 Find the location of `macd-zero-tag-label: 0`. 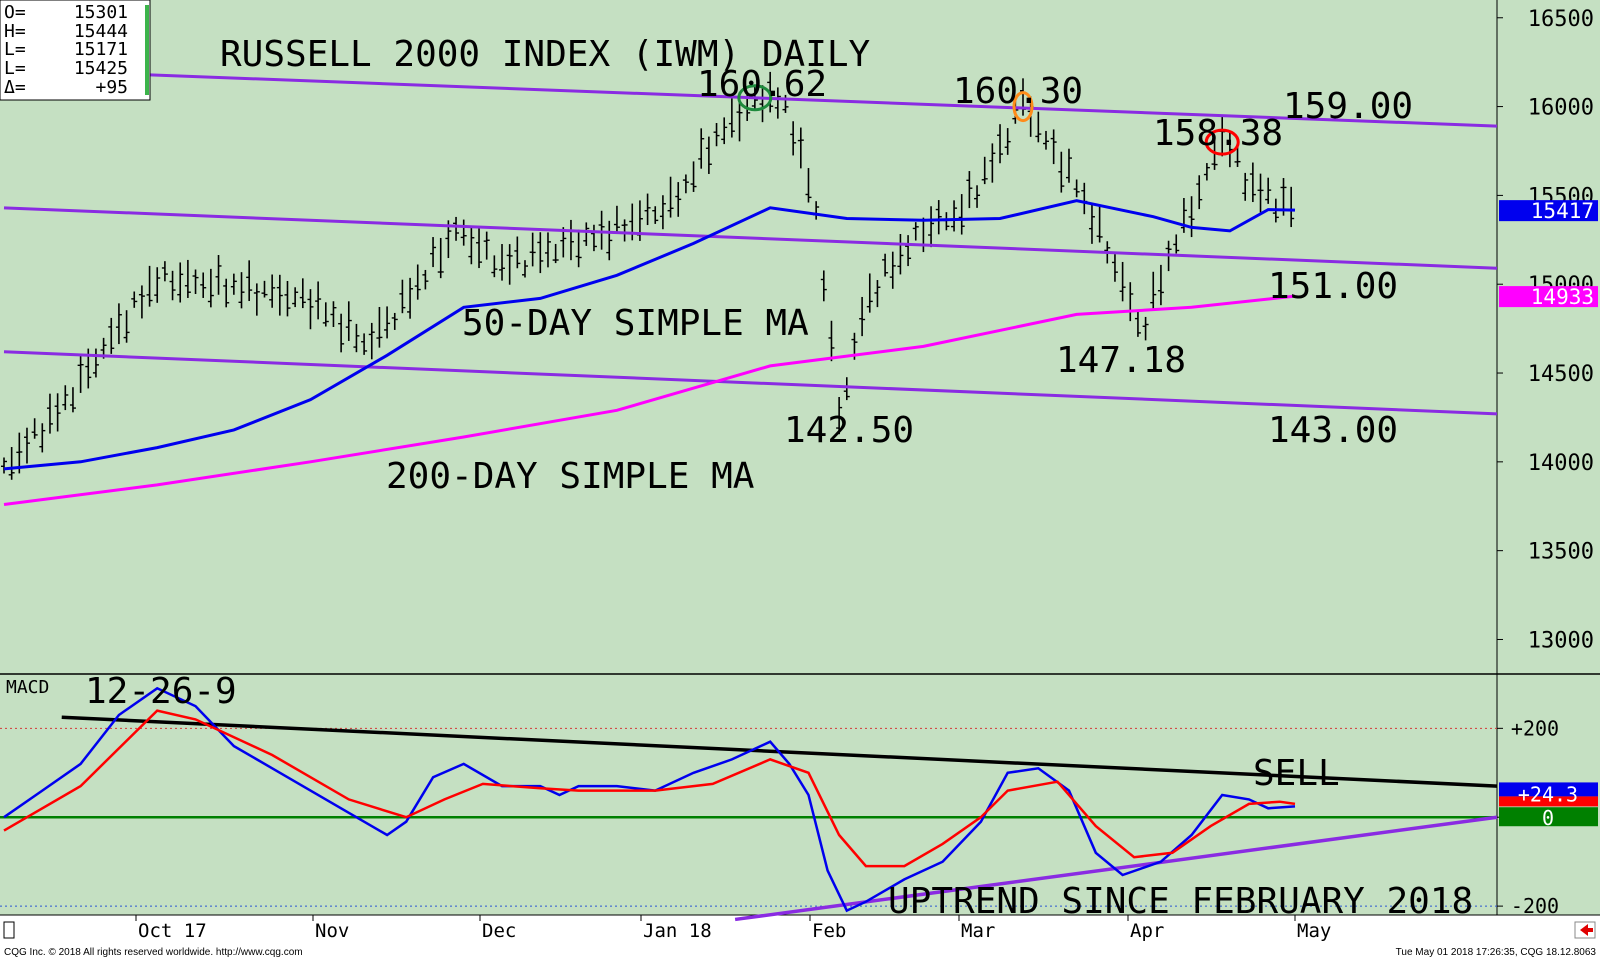

macd-zero-tag-label: 0 is located at coordinates (1548, 818).